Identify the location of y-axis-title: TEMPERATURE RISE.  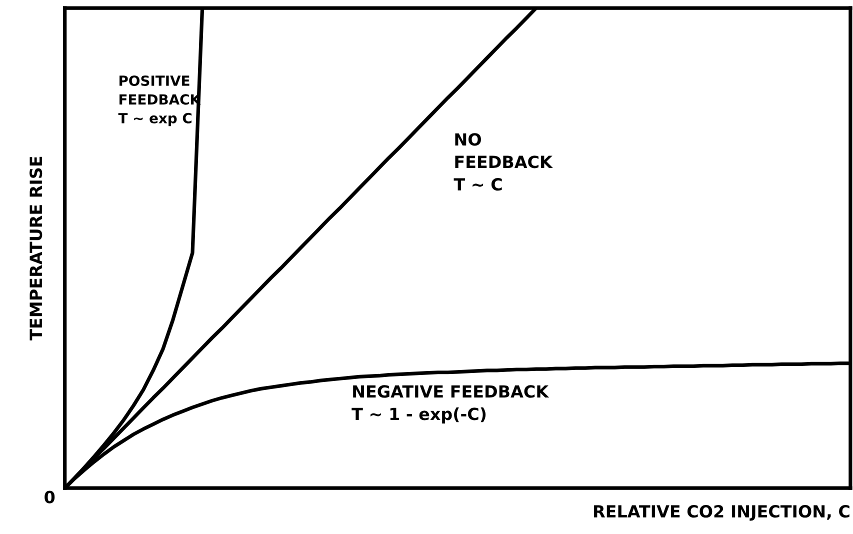
(36, 248).